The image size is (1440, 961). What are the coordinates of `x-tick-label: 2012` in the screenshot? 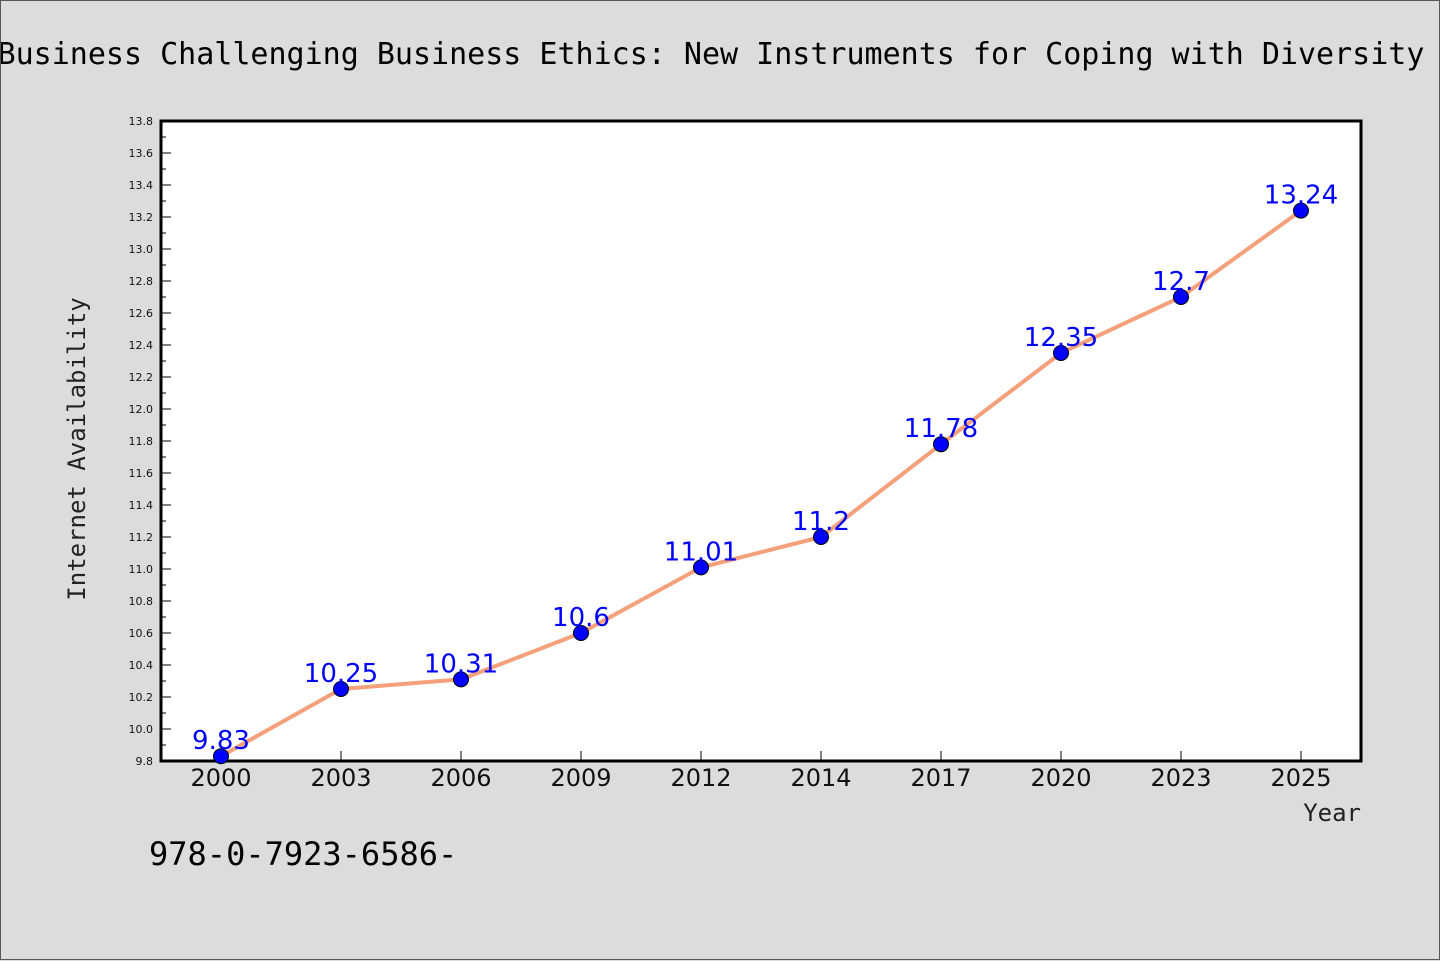 It's located at (700, 778).